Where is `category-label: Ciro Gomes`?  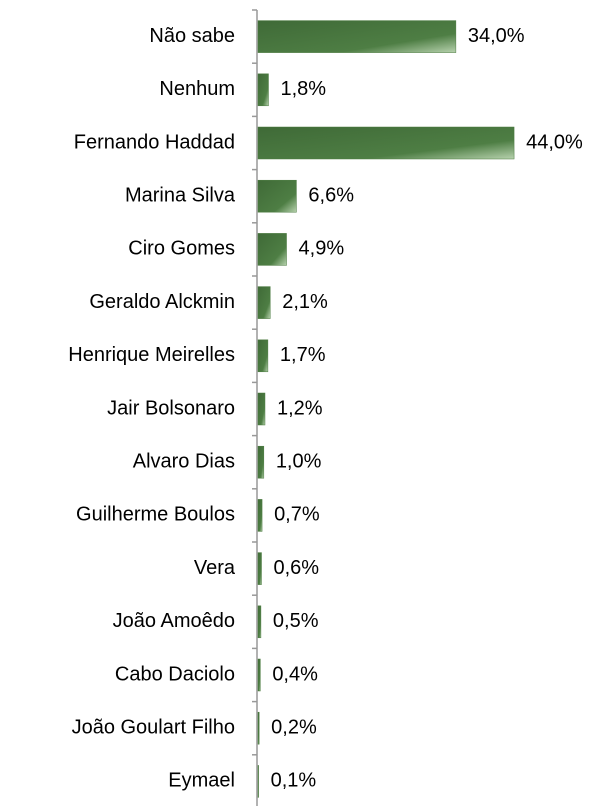 category-label: Ciro Gomes is located at coordinates (181, 249).